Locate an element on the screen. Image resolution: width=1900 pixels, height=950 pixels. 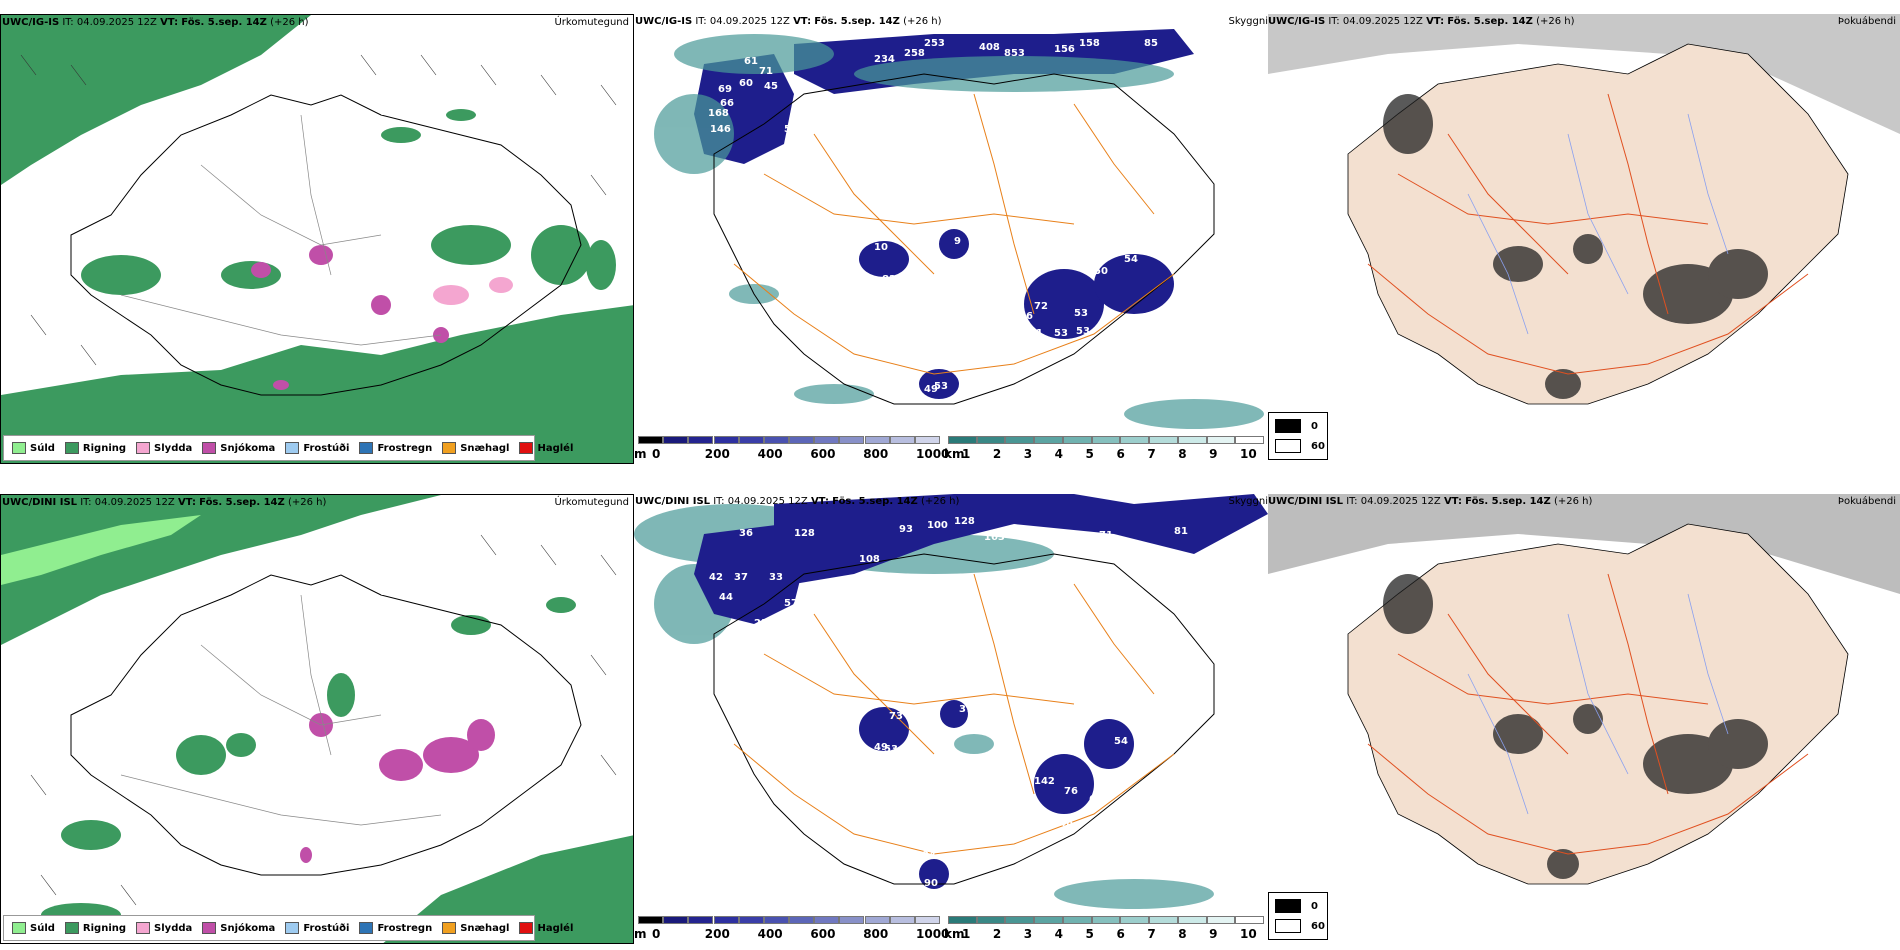
model-name: UWC/DINI ISL is located at coordinates (40, 502).